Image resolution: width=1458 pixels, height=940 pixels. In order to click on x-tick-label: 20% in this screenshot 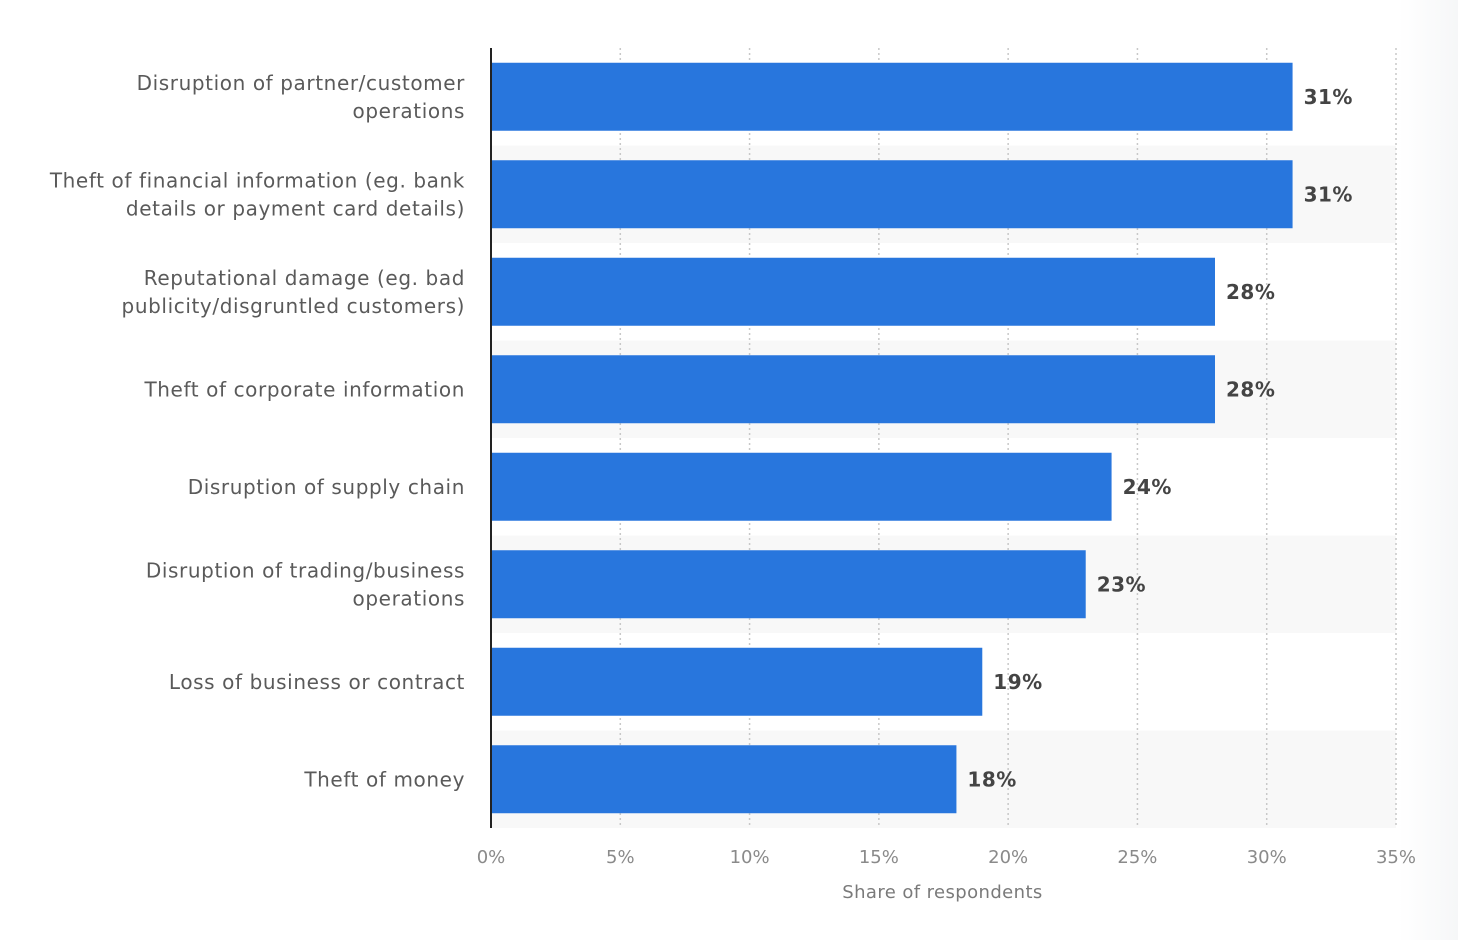, I will do `click(1008, 857)`.